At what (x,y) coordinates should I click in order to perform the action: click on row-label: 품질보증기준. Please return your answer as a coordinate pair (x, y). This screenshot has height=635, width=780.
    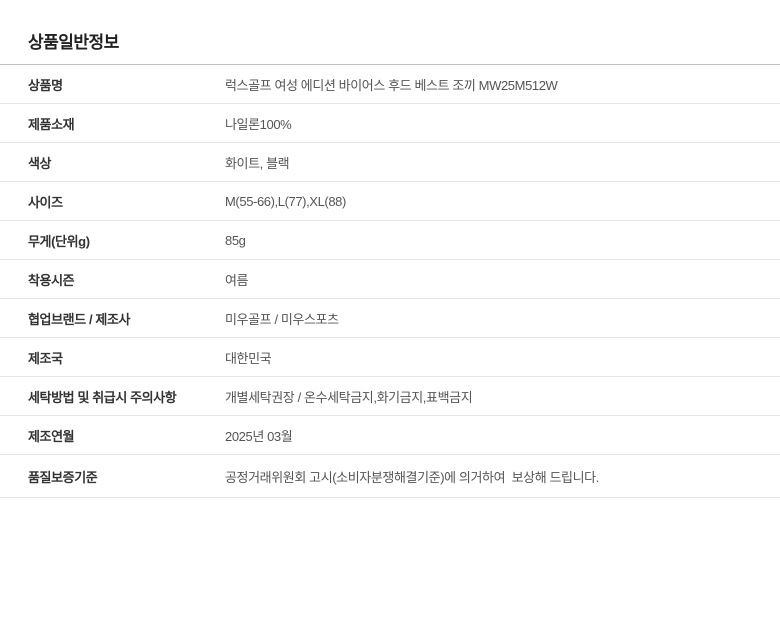
    Looking at the image, I should click on (63, 477).